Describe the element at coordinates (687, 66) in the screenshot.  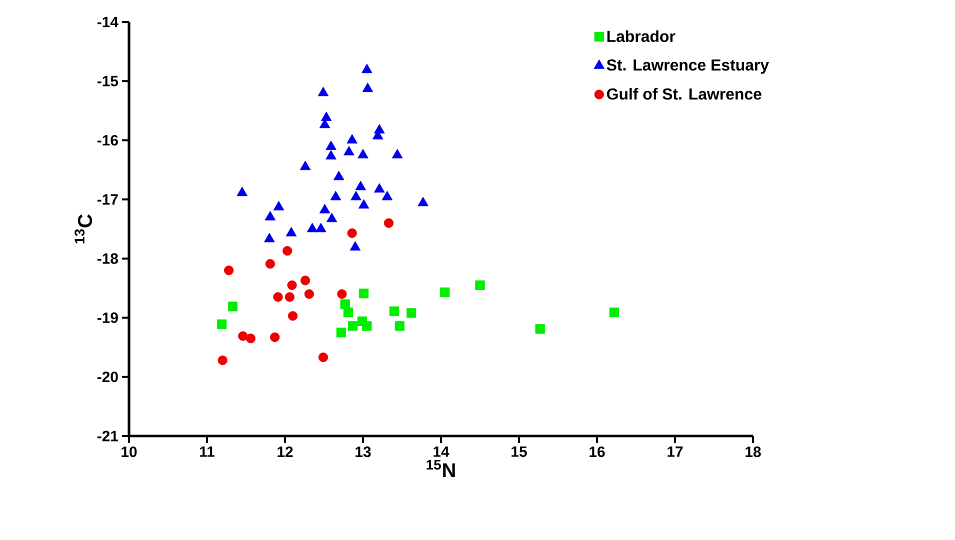
I see `legend-label: St. Lawrence Estuary` at that location.